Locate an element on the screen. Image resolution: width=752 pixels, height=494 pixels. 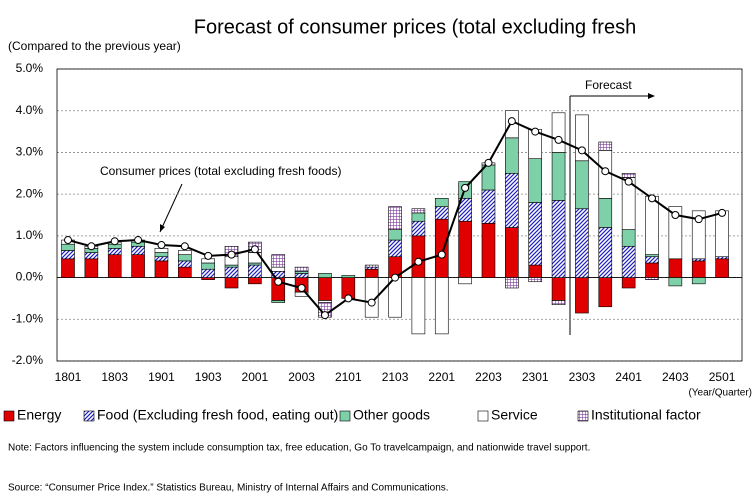
legend-label: Service is located at coordinates (514, 415).